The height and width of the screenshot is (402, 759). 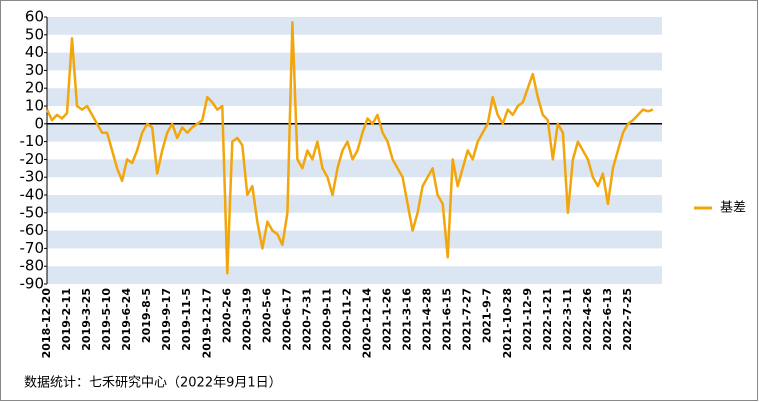 What do you see at coordinates (126, 319) in the screenshot?
I see `x-tick-label: 2019-6-24` at bounding box center [126, 319].